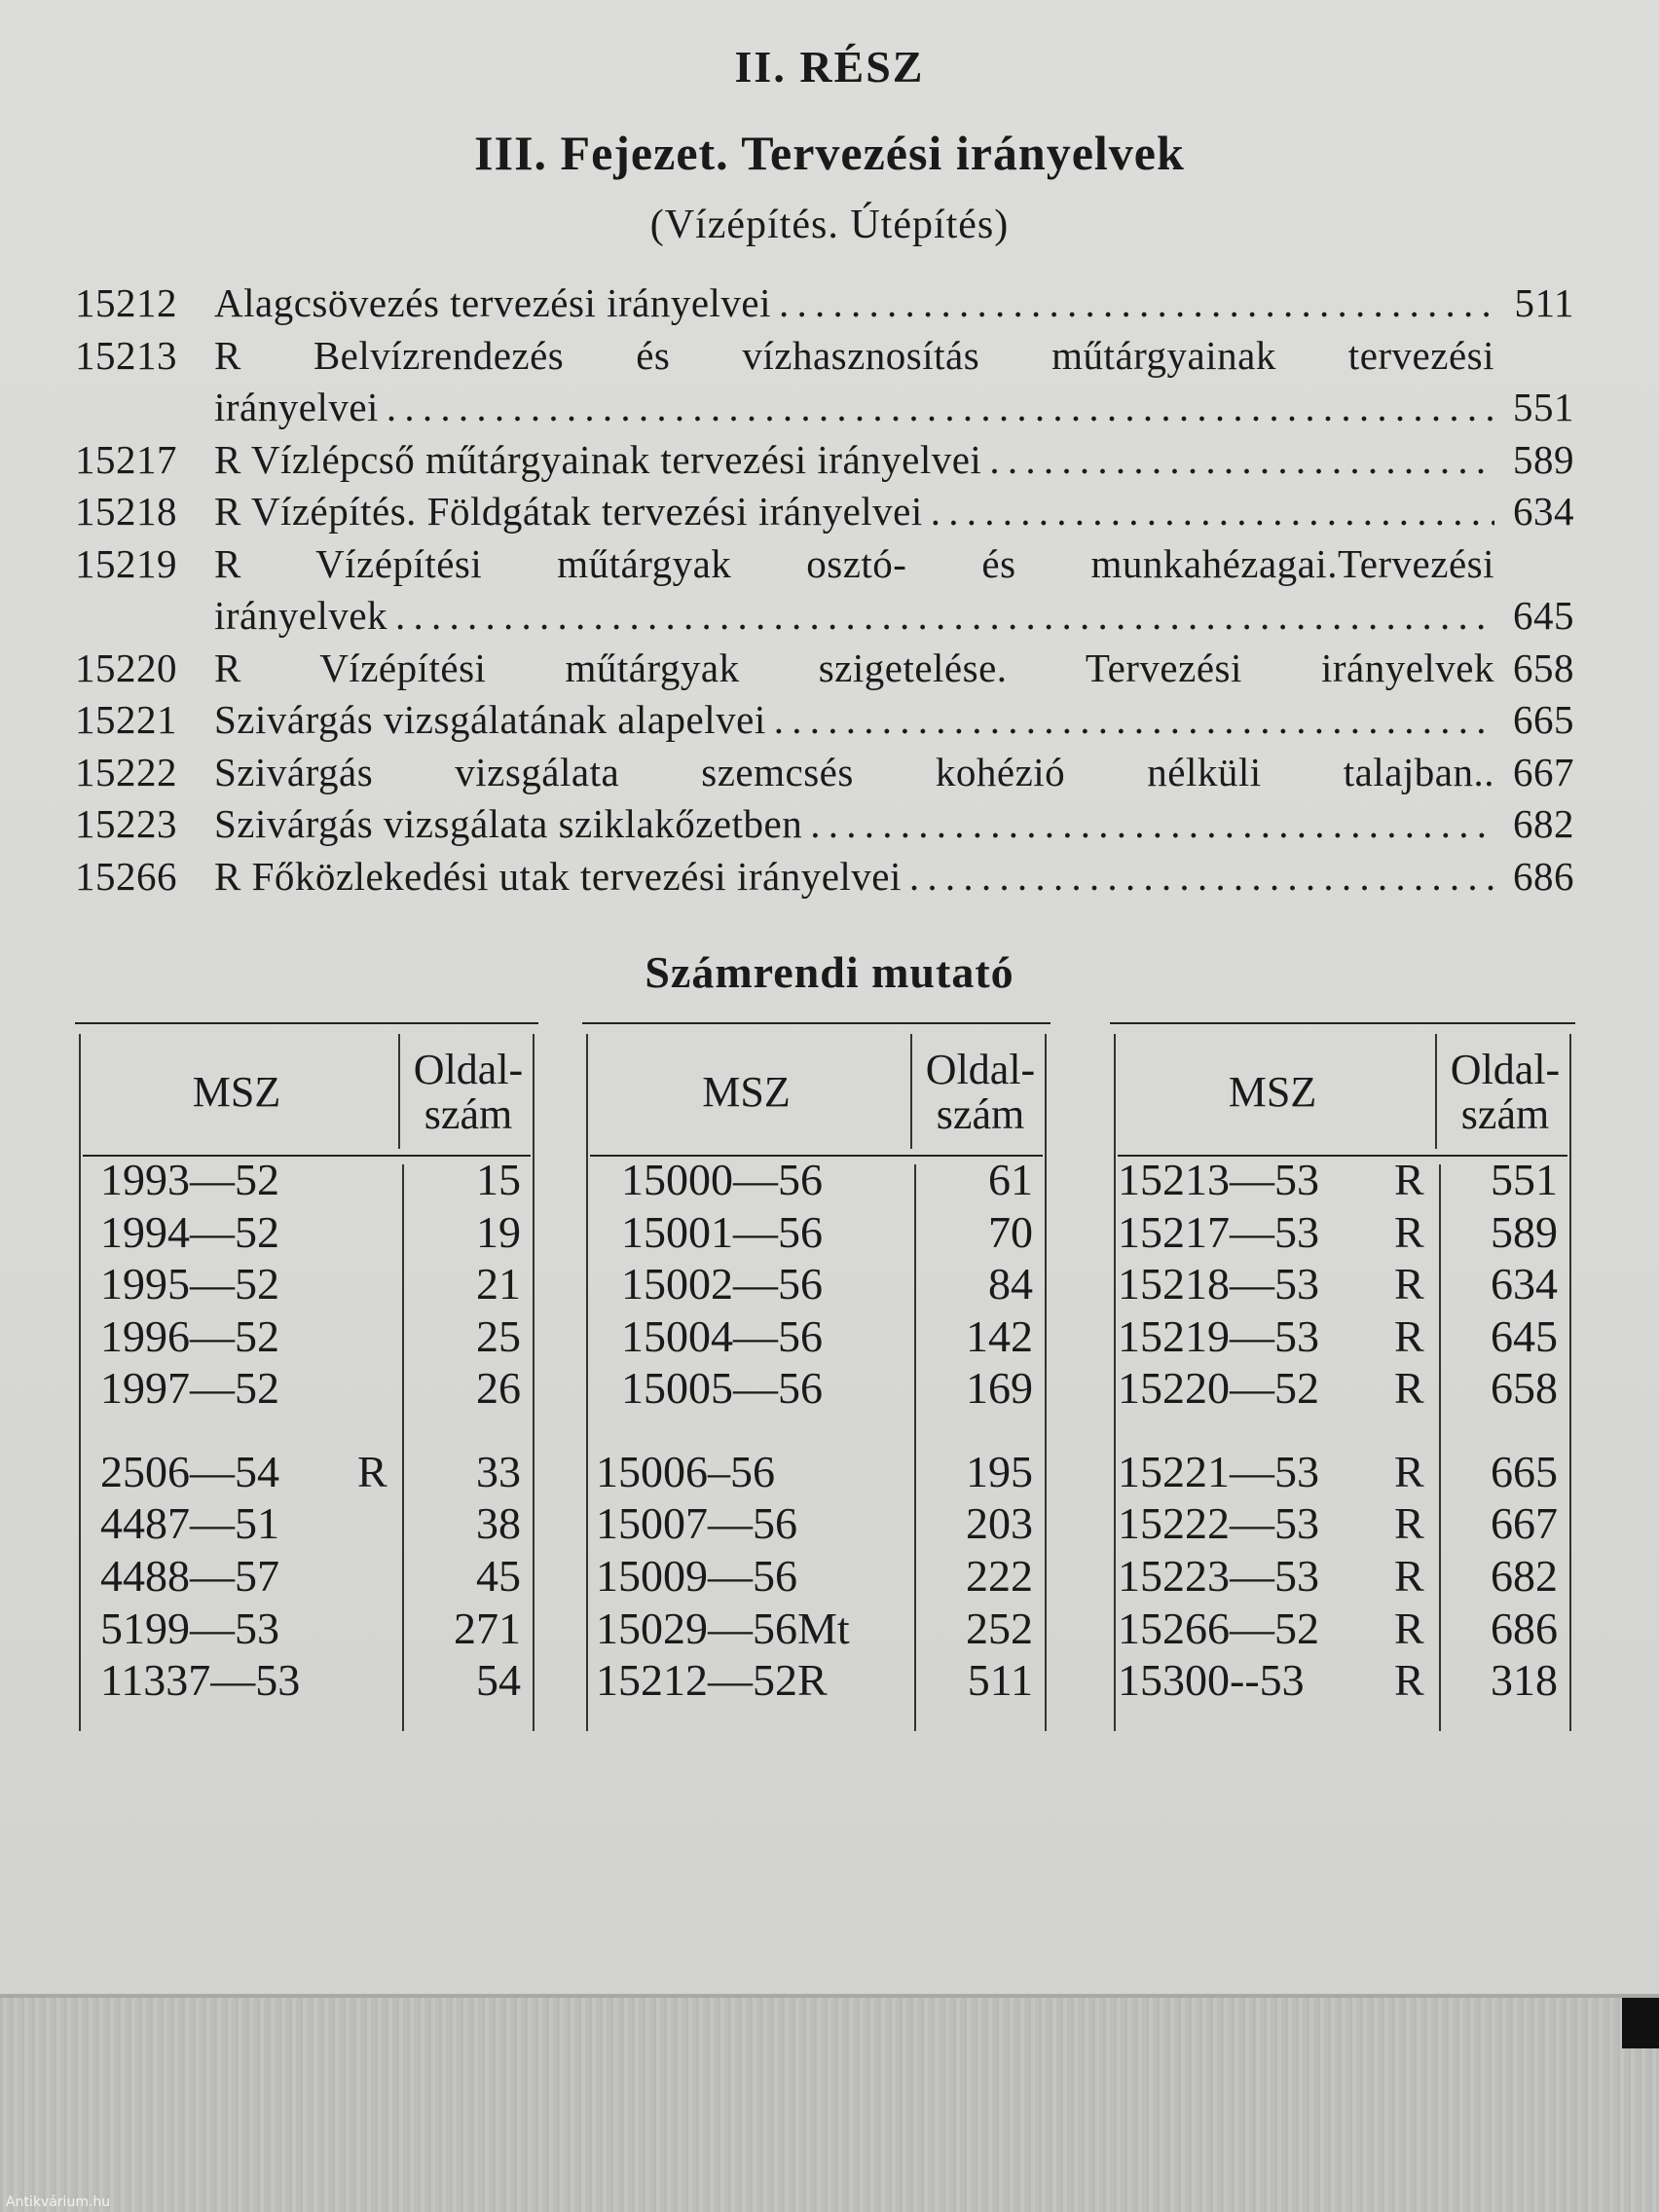  What do you see at coordinates (493, 302) in the screenshot?
I see `toc-entry-title: Alagcsövezés tervezési irányelvei` at bounding box center [493, 302].